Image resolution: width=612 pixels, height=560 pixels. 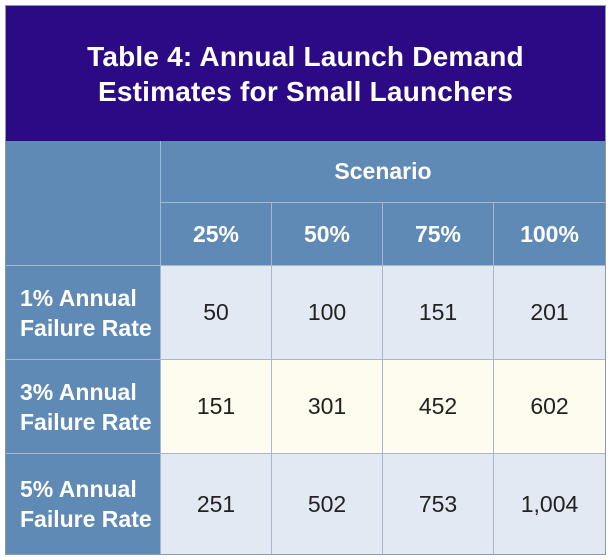 I want to click on table-cell: 201, so click(x=549, y=313).